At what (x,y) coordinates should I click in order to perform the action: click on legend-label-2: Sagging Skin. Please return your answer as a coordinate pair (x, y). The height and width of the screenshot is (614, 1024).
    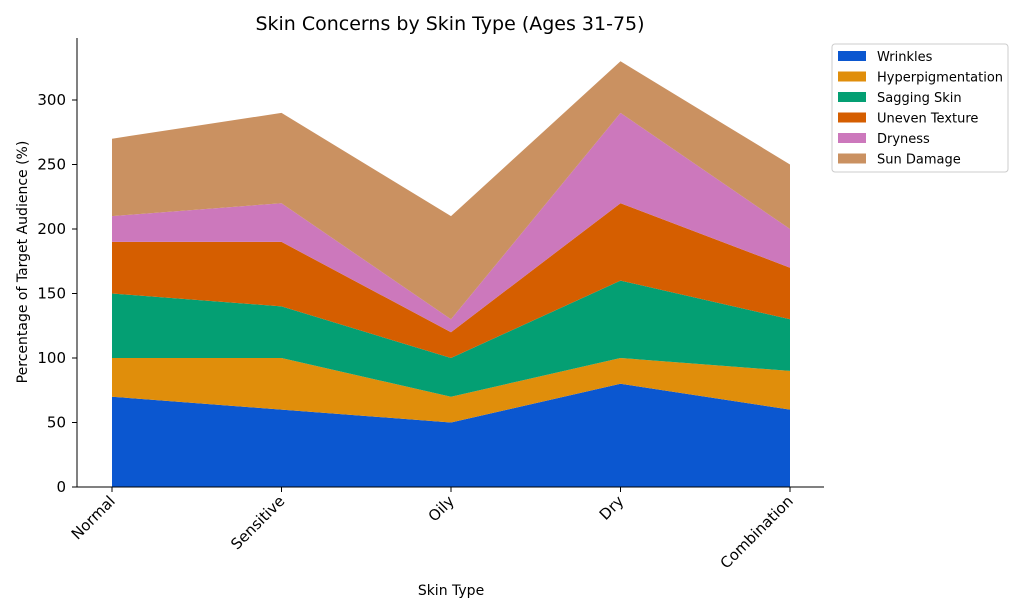
    Looking at the image, I should click on (919, 98).